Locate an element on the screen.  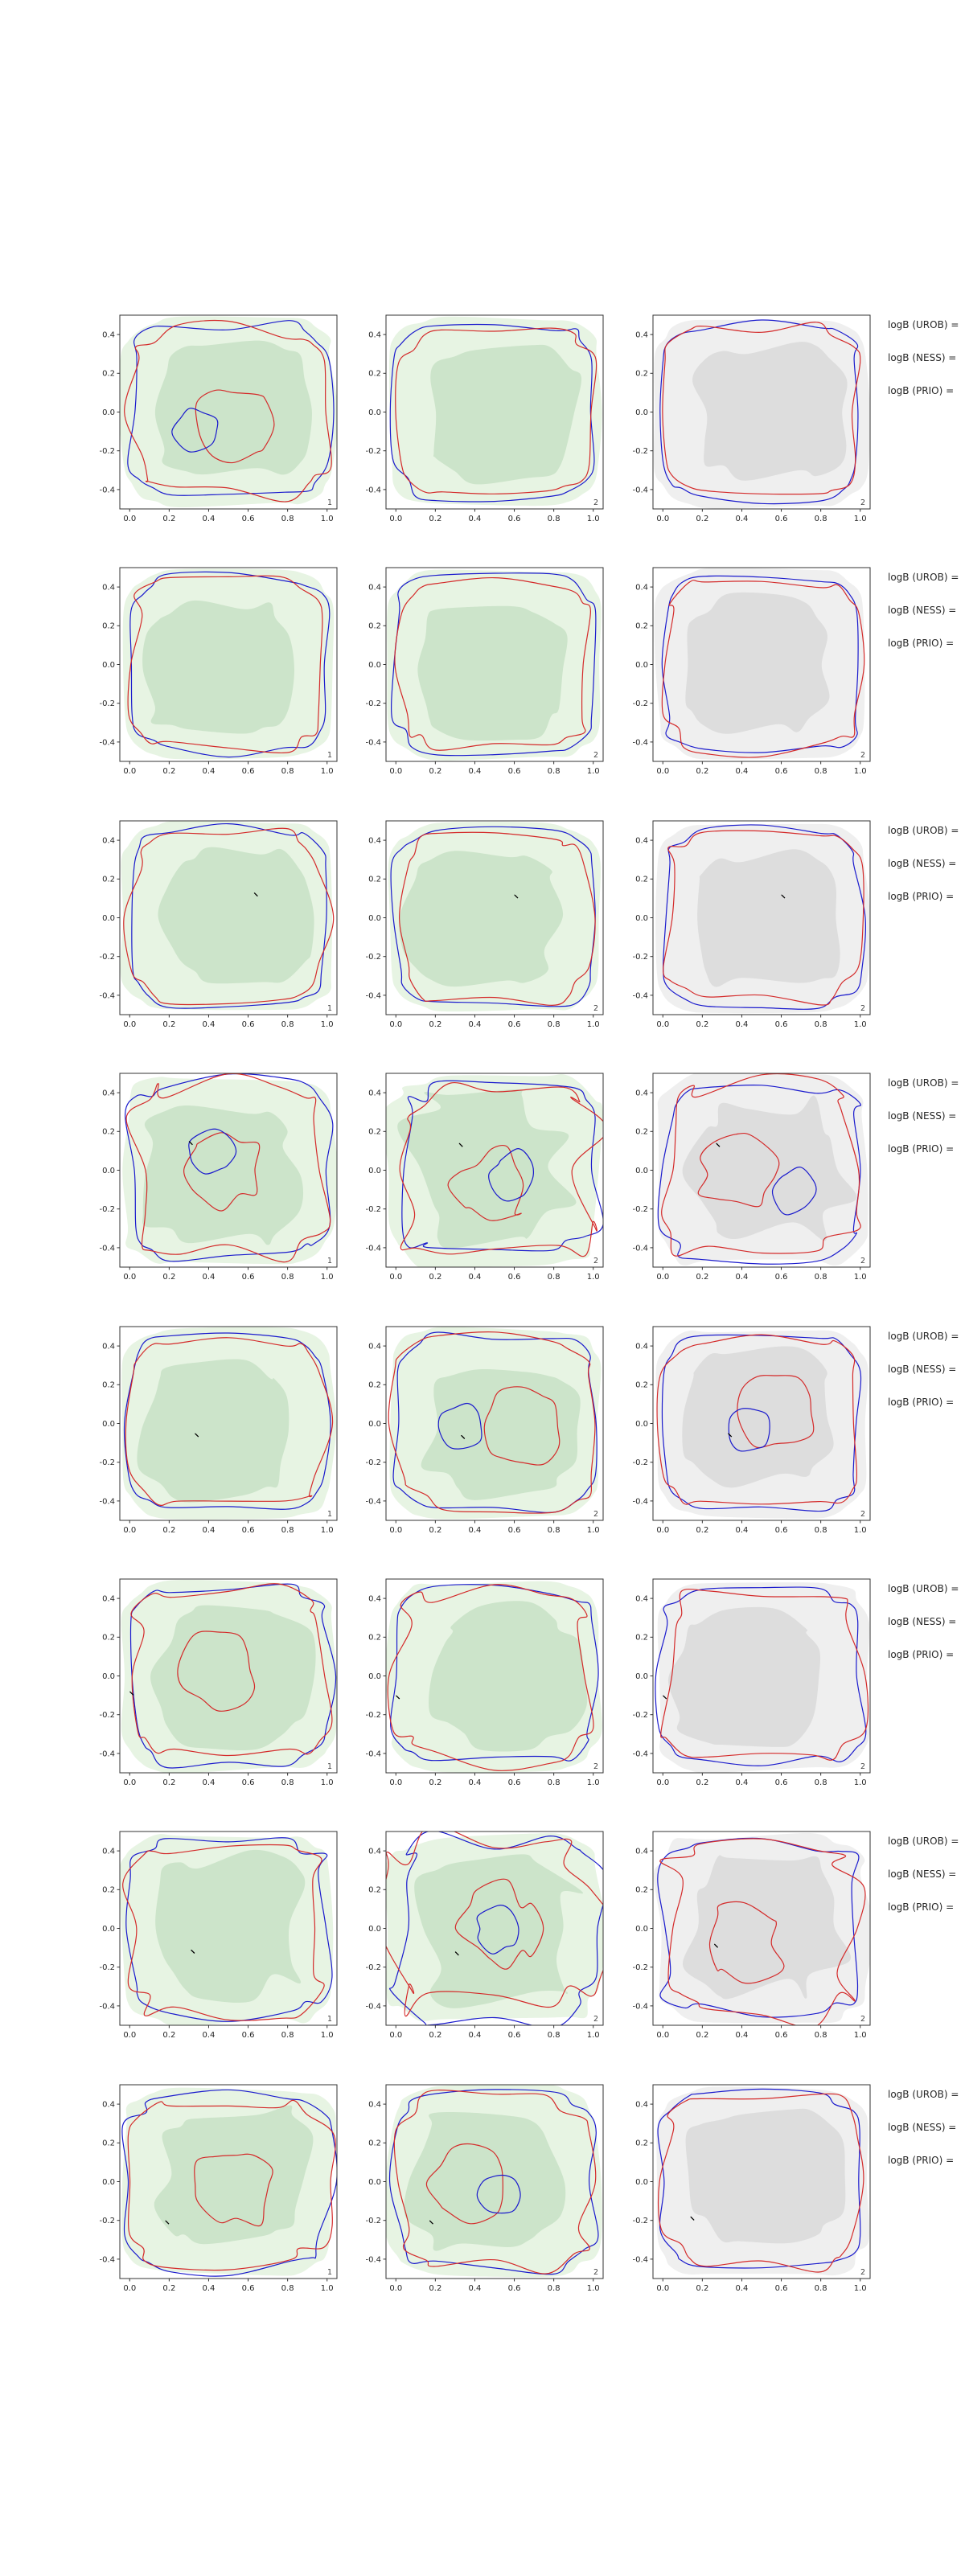
subplot-r5-c2: 0.0 0.2 0.4 0.6 0.8 1.0 0.4 0.2 0.0 -0.2 -0.4 2 is located at coordinates (484, 1430).